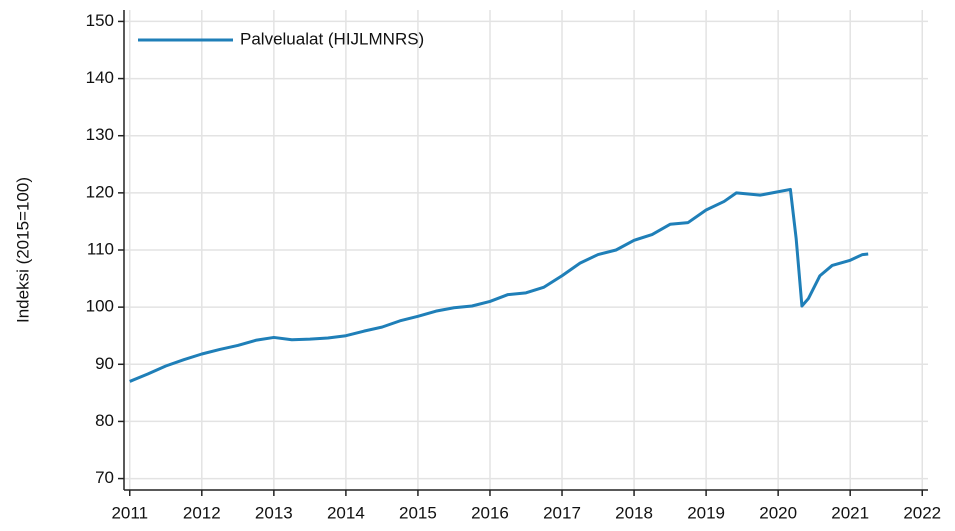 Image resolution: width=955 pixels, height=531 pixels. Describe the element at coordinates (100, 248) in the screenshot. I see `y-tick-label: 110` at that location.